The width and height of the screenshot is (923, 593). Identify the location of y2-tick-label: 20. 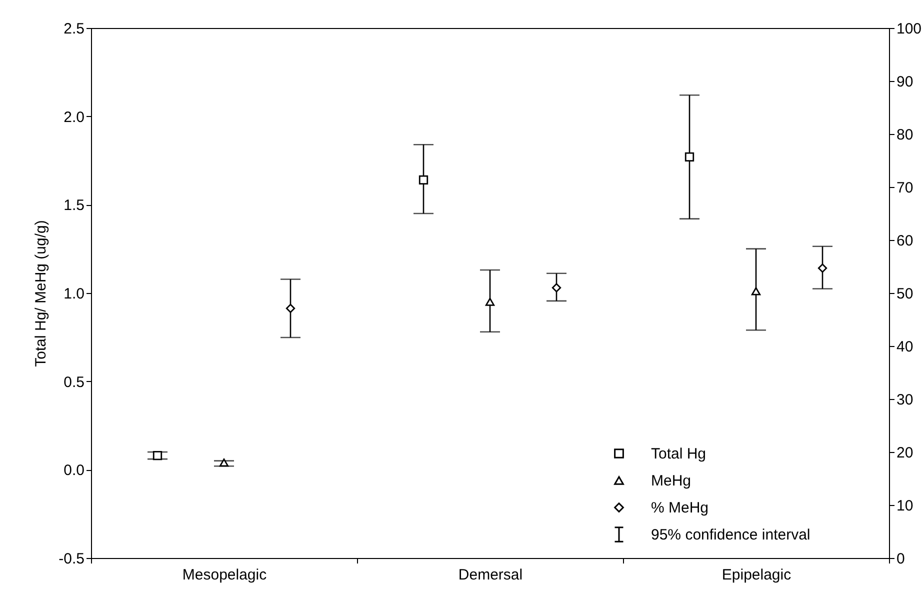
(905, 453).